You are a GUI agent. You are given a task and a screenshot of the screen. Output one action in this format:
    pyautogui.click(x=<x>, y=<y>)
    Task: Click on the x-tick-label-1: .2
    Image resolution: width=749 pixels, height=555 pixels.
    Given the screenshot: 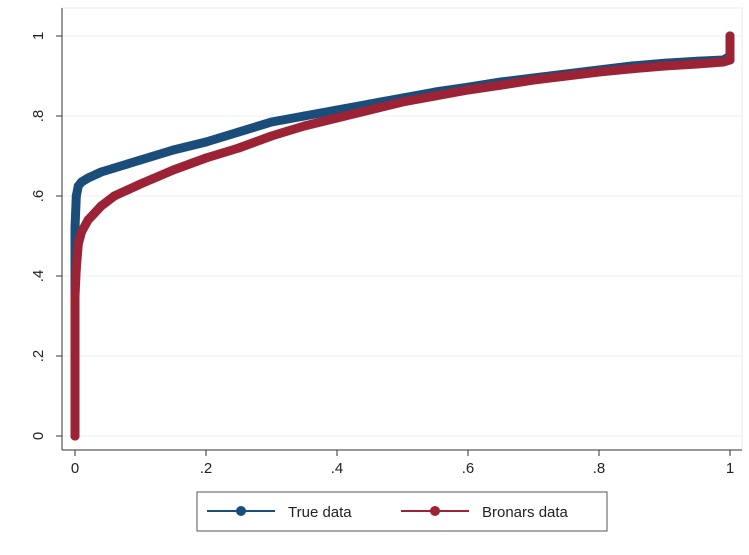 What is the action you would take?
    pyautogui.click(x=206, y=468)
    